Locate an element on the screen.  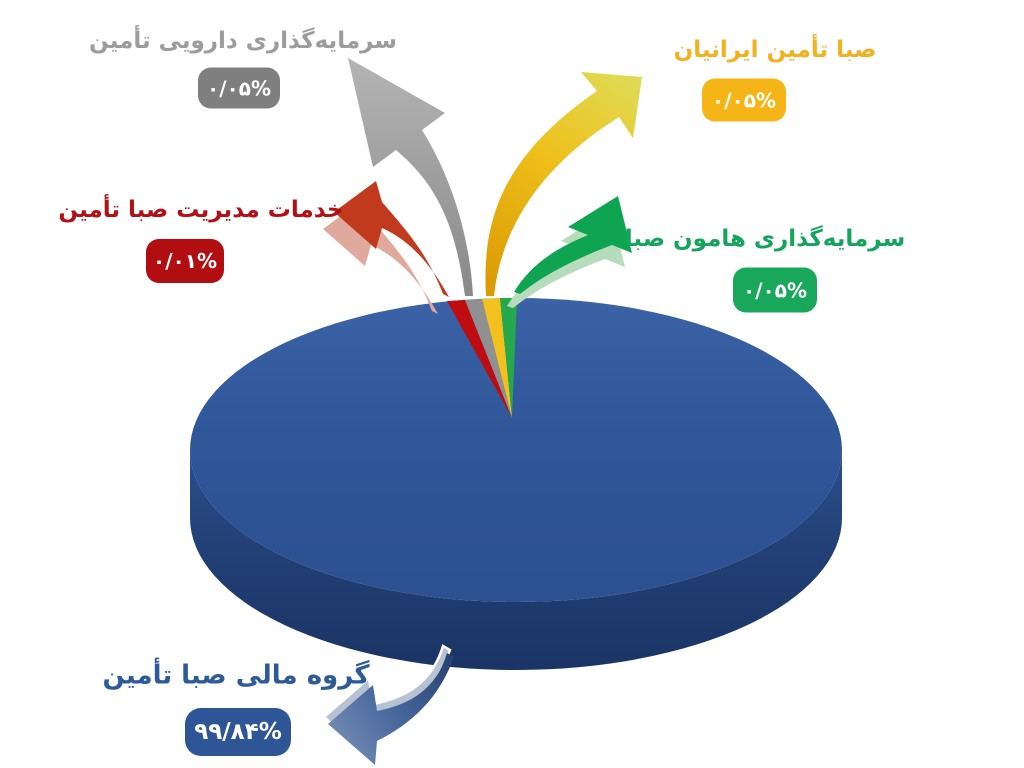
green-arrow is located at coordinates (573, 245).